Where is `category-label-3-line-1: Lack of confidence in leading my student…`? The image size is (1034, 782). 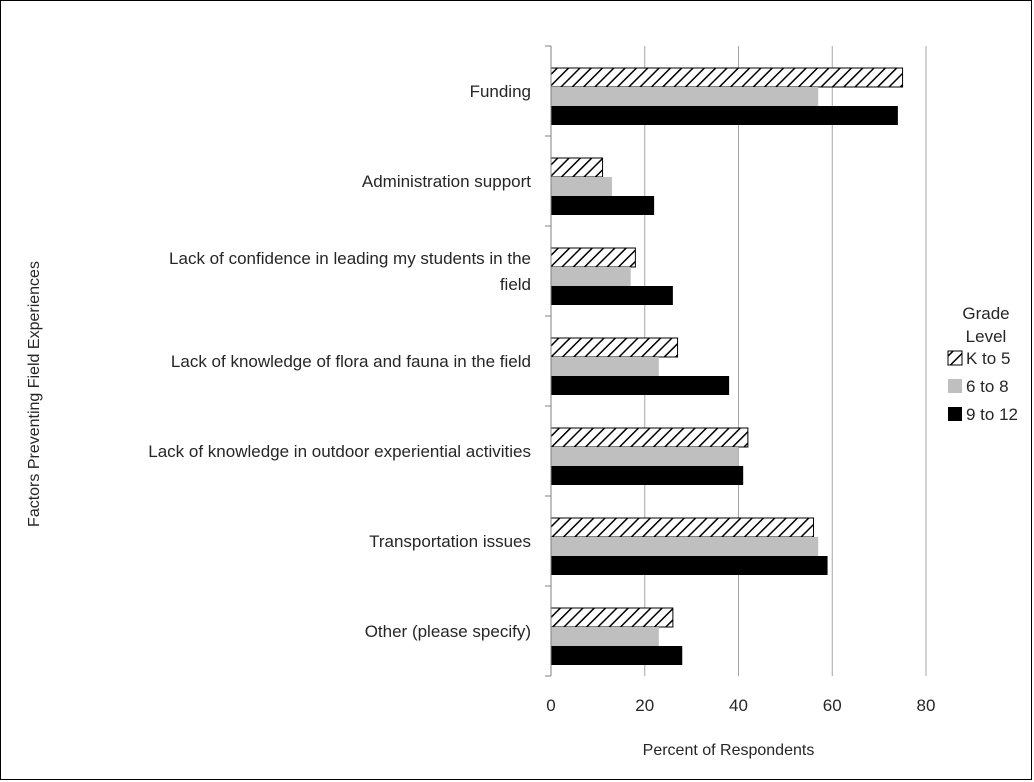 category-label-3-line-1: Lack of confidence in leading my student… is located at coordinates (350, 258).